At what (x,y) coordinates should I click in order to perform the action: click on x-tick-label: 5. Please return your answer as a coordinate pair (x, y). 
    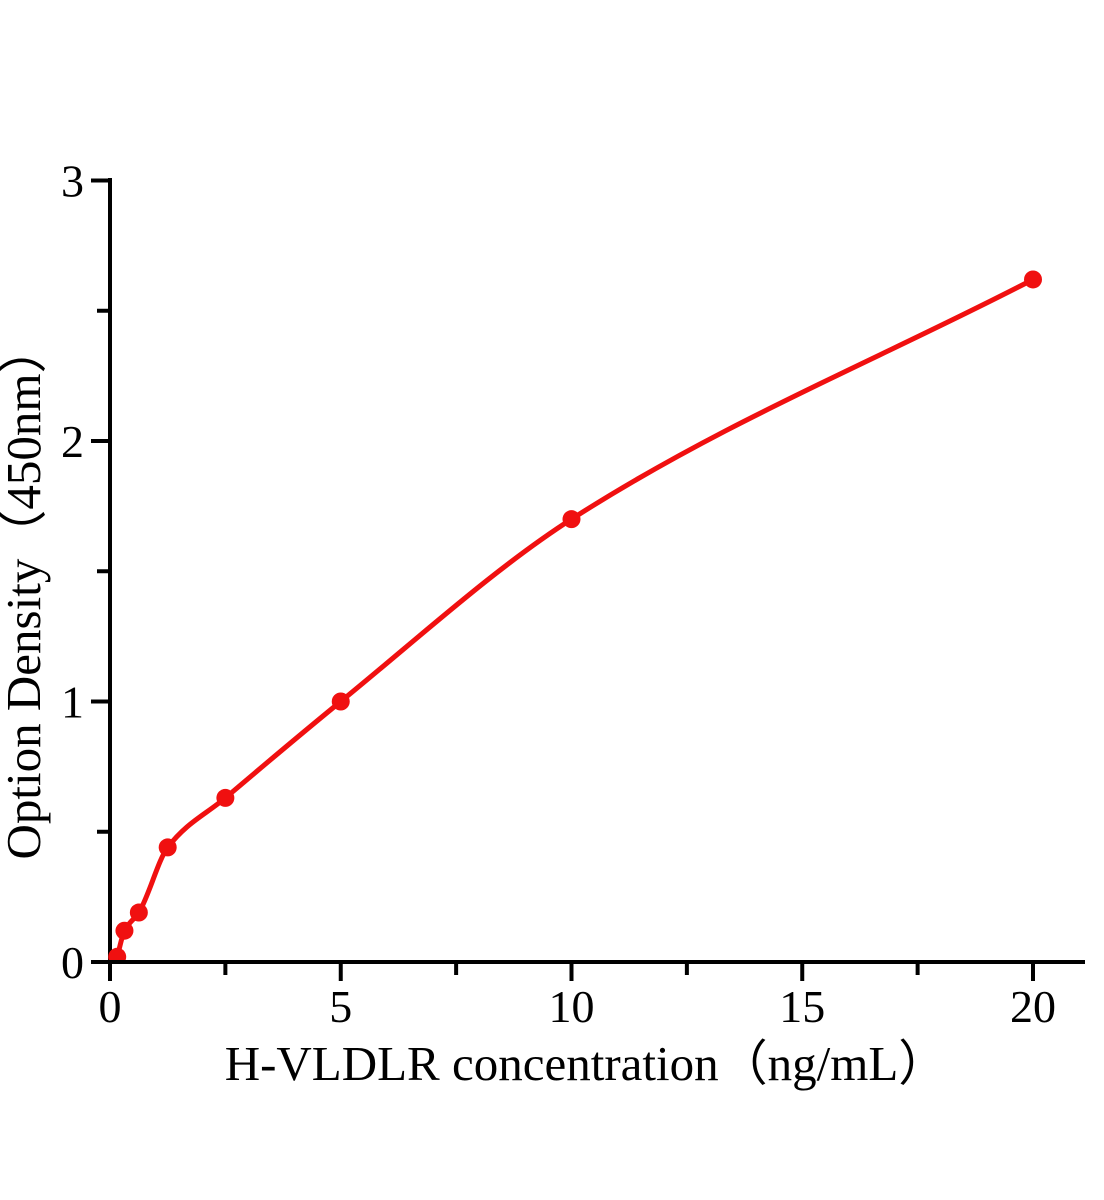
    Looking at the image, I should click on (340, 1006).